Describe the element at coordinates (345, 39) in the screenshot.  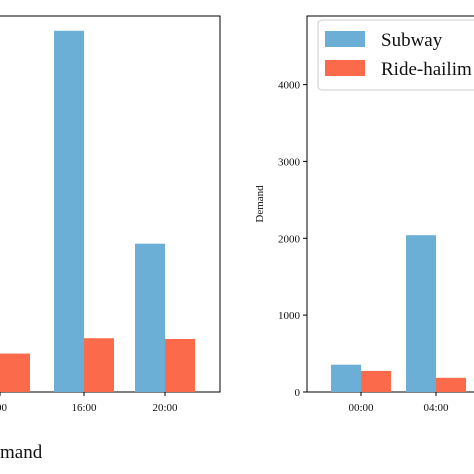
I see `legend-swatch-subway` at that location.